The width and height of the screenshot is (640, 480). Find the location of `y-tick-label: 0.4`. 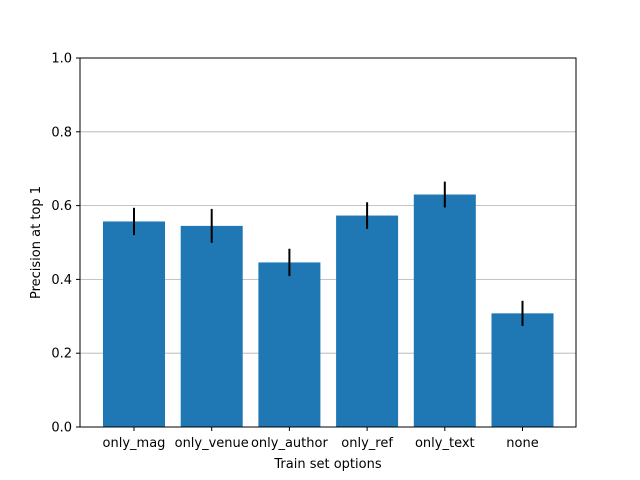

y-tick-label: 0.4 is located at coordinates (61, 280).